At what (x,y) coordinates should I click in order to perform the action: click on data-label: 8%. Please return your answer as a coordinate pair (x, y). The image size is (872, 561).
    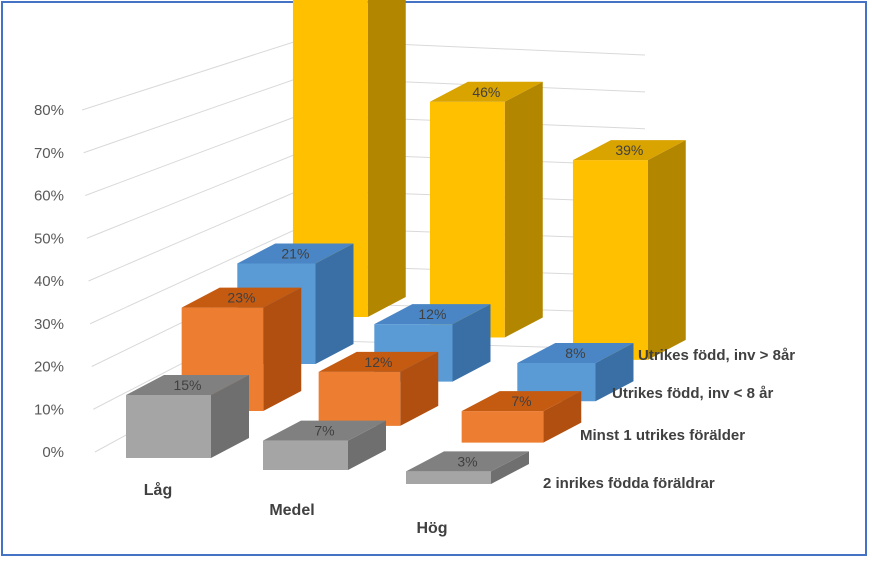
    Looking at the image, I should click on (575, 353).